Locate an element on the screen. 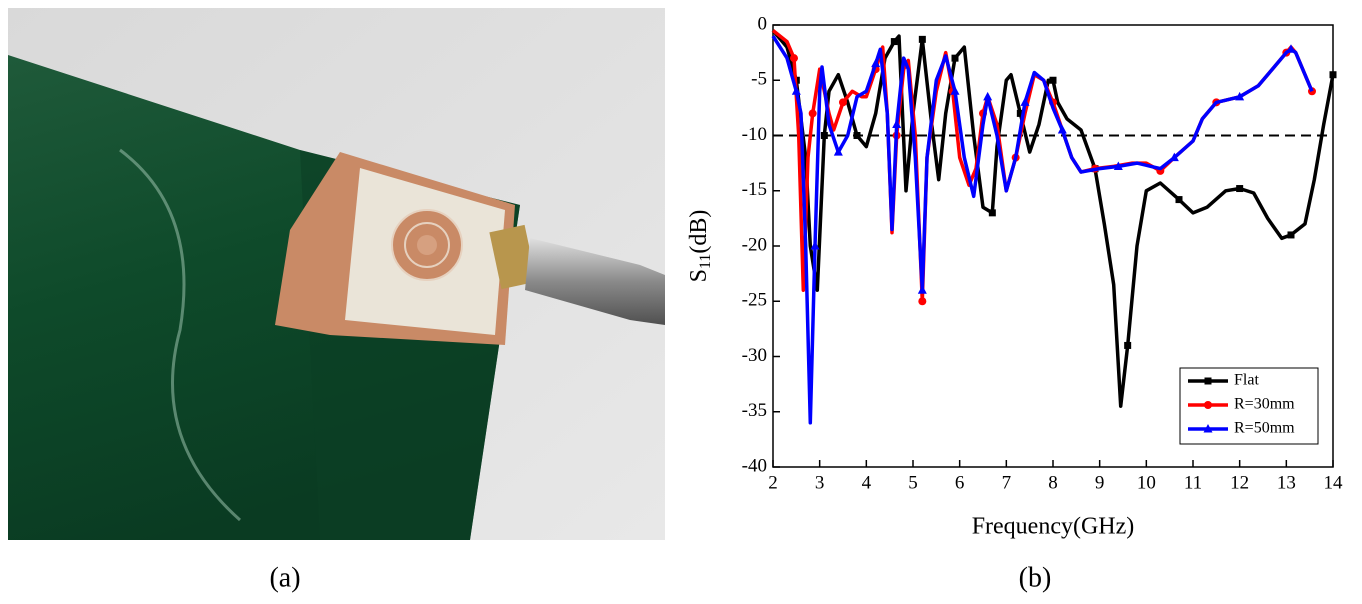 The height and width of the screenshot is (604, 1362). y-label-part: (dB) is located at coordinates (699, 232).